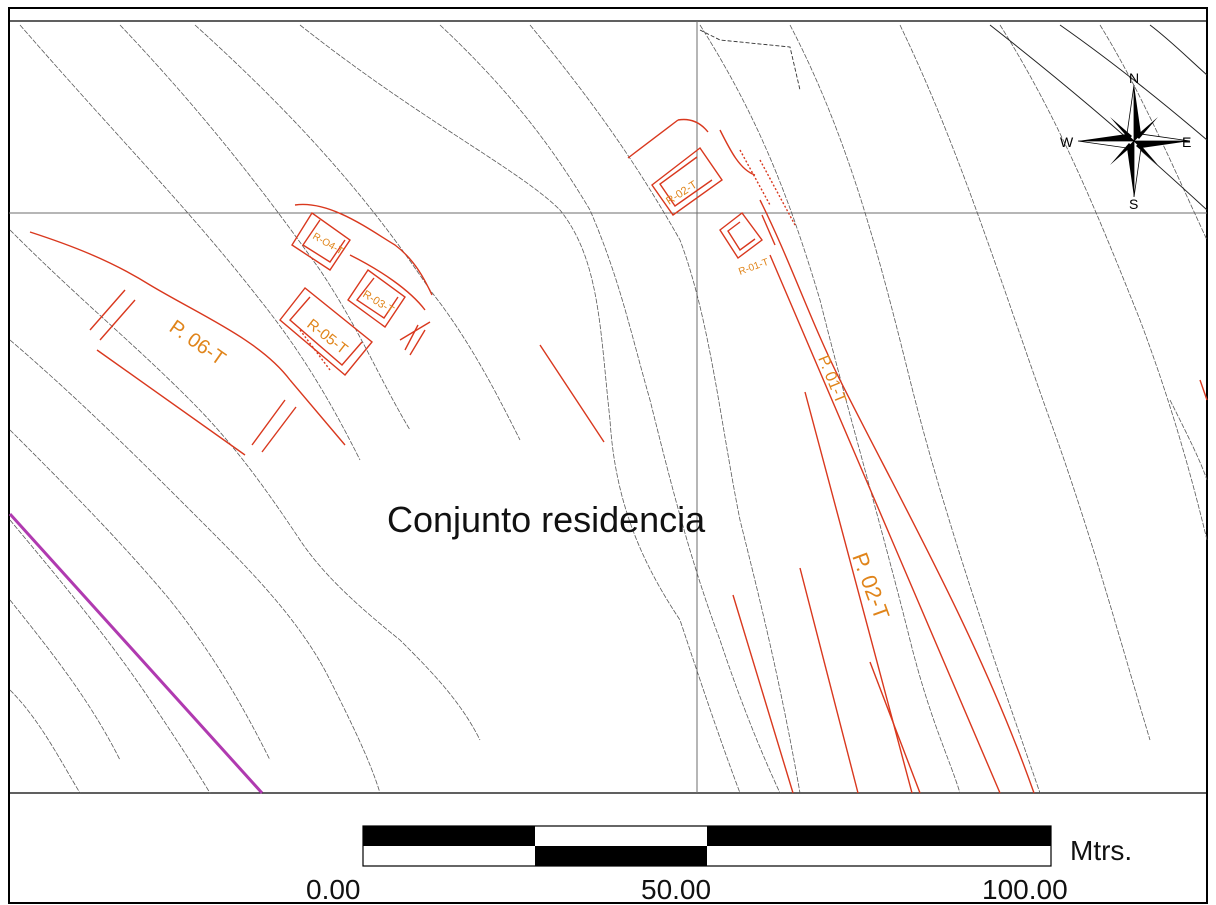 The width and height of the screenshot is (1216, 905). I want to click on scale-unit: Mtrs., so click(1101, 850).